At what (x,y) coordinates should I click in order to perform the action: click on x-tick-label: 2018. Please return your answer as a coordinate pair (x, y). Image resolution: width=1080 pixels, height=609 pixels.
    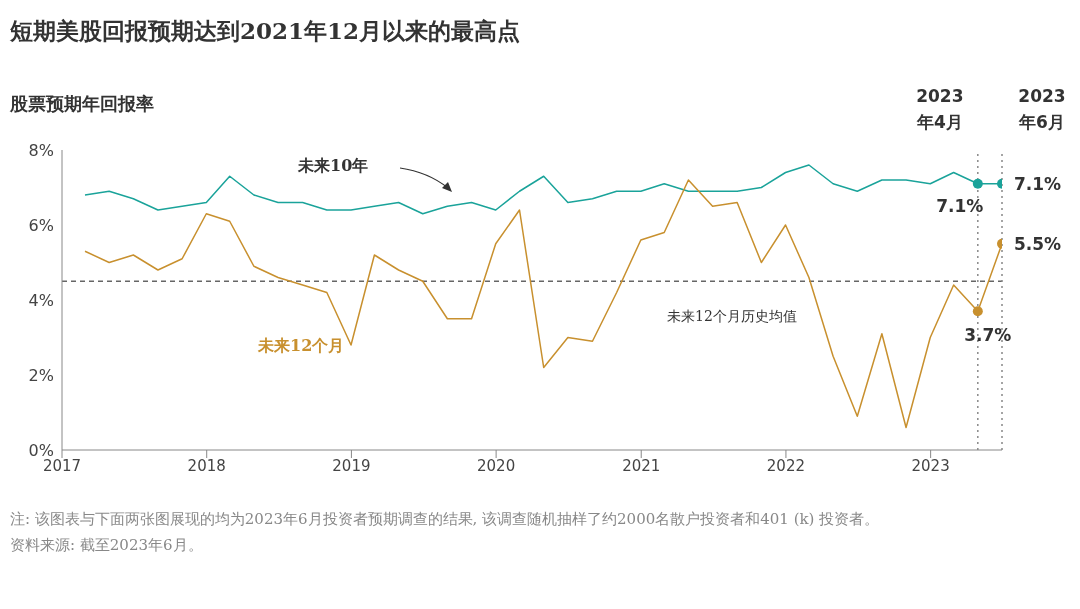
    Looking at the image, I should click on (206, 465).